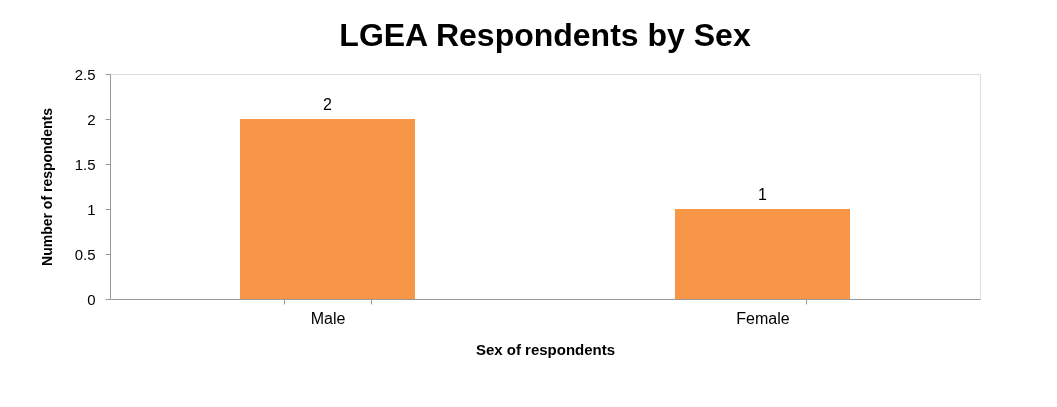 This screenshot has width=1057, height=407. What do you see at coordinates (85, 164) in the screenshot?
I see `y-tick-label: 1.5` at bounding box center [85, 164].